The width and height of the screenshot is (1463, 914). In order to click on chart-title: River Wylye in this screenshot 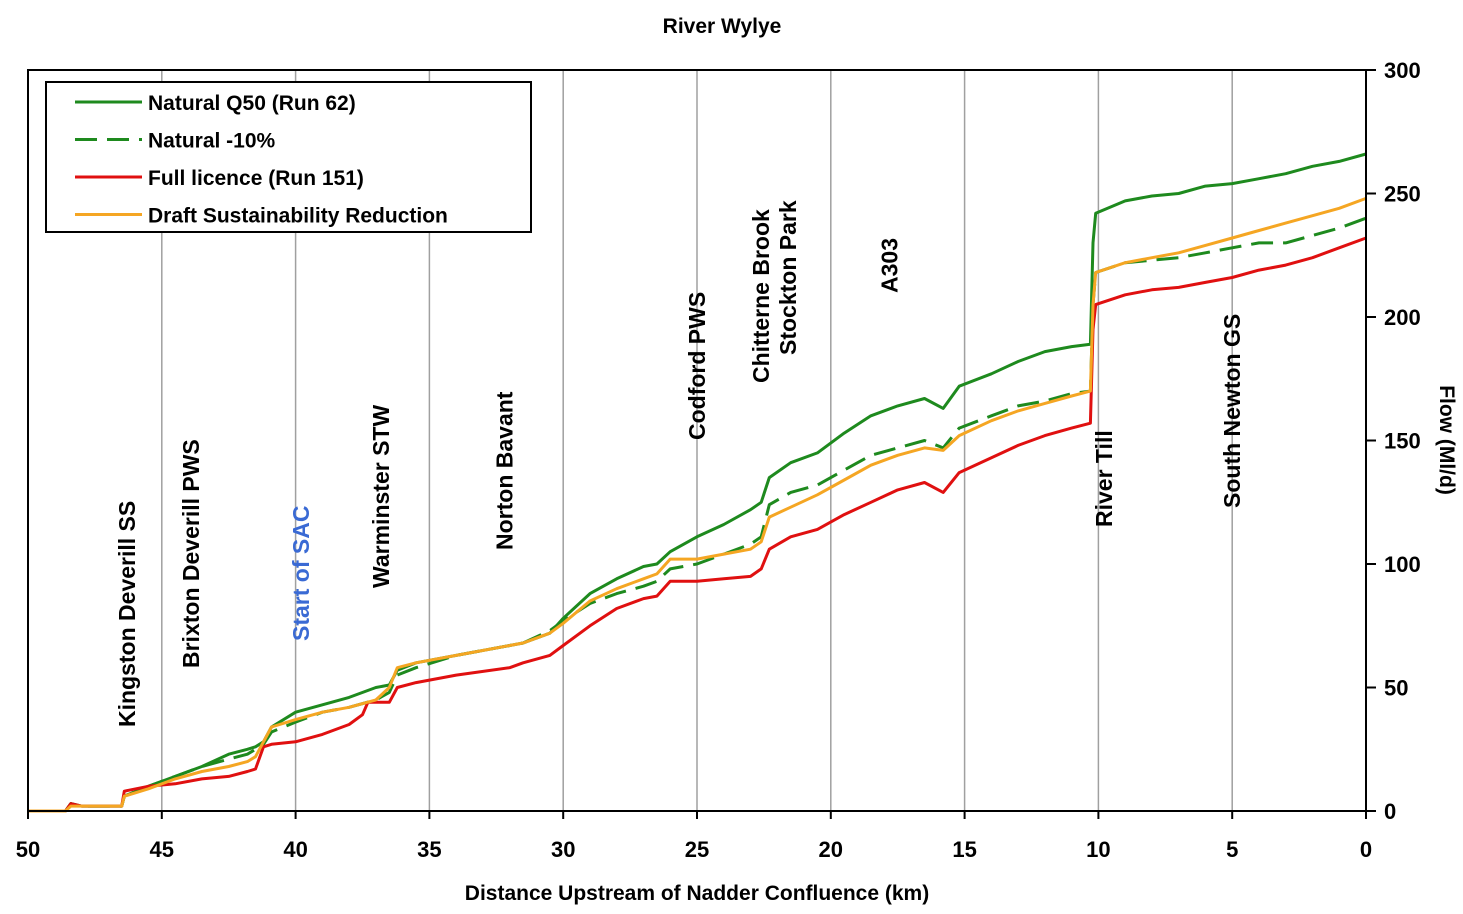, I will do `click(722, 26)`.